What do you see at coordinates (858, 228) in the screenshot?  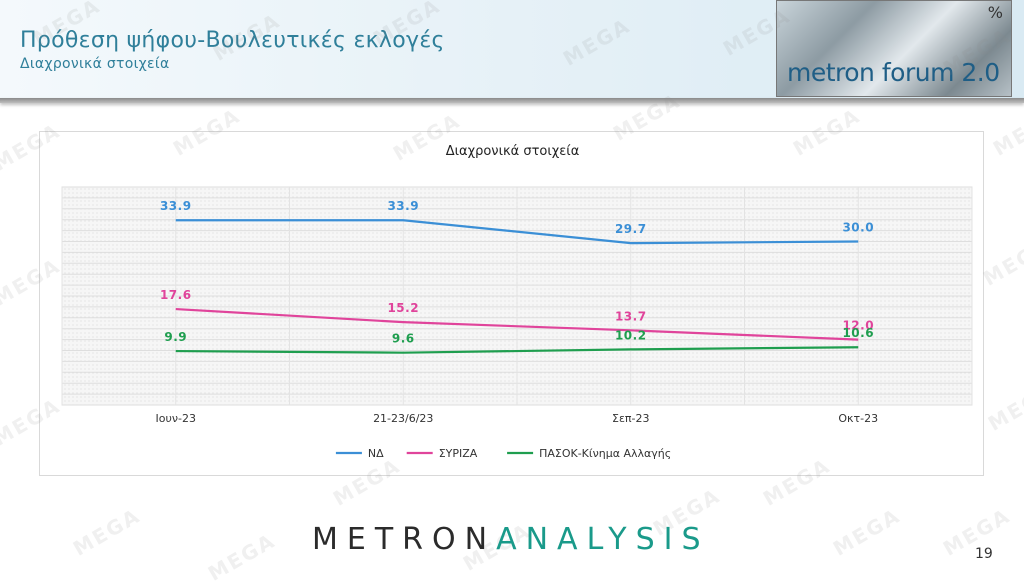 I see `data-label: 30.0` at bounding box center [858, 228].